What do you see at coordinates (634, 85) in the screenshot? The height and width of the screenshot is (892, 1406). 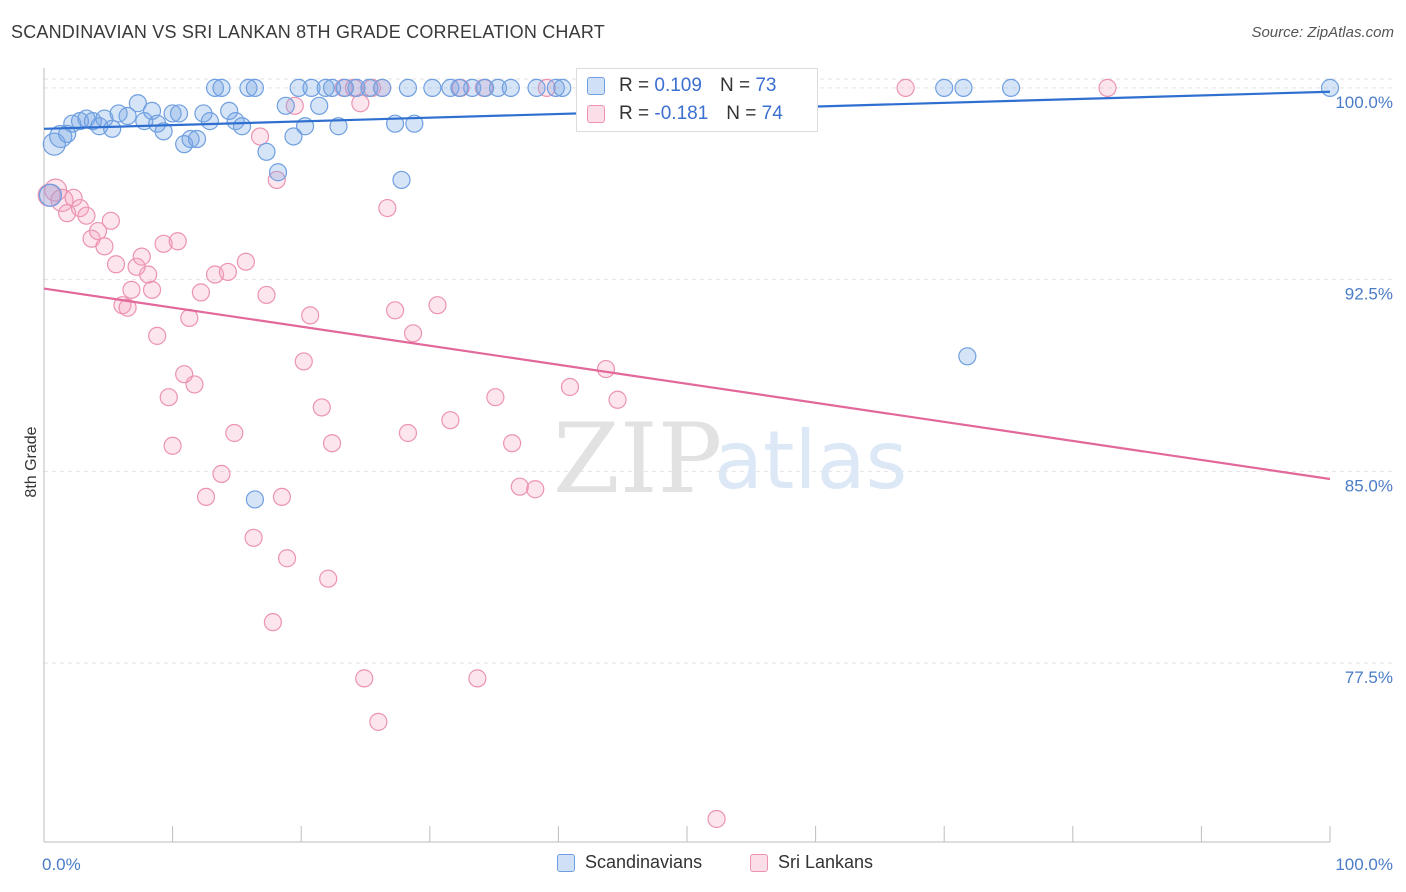 I see `r-label-blue: R =` at bounding box center [634, 85].